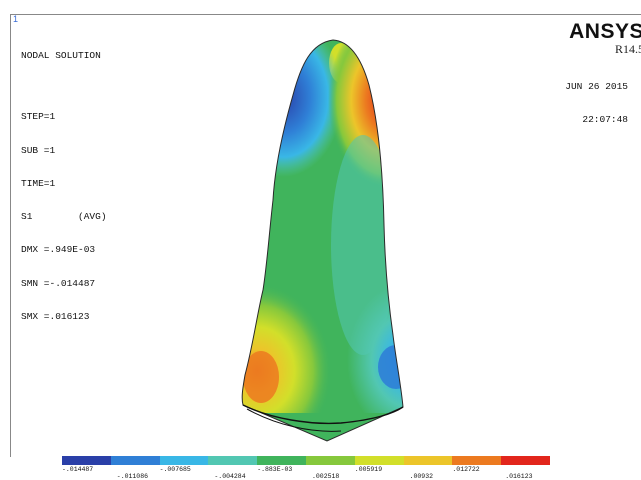 The width and height of the screenshot is (641, 480). I want to click on legend-label-lower-5: .016123, so click(519, 476).